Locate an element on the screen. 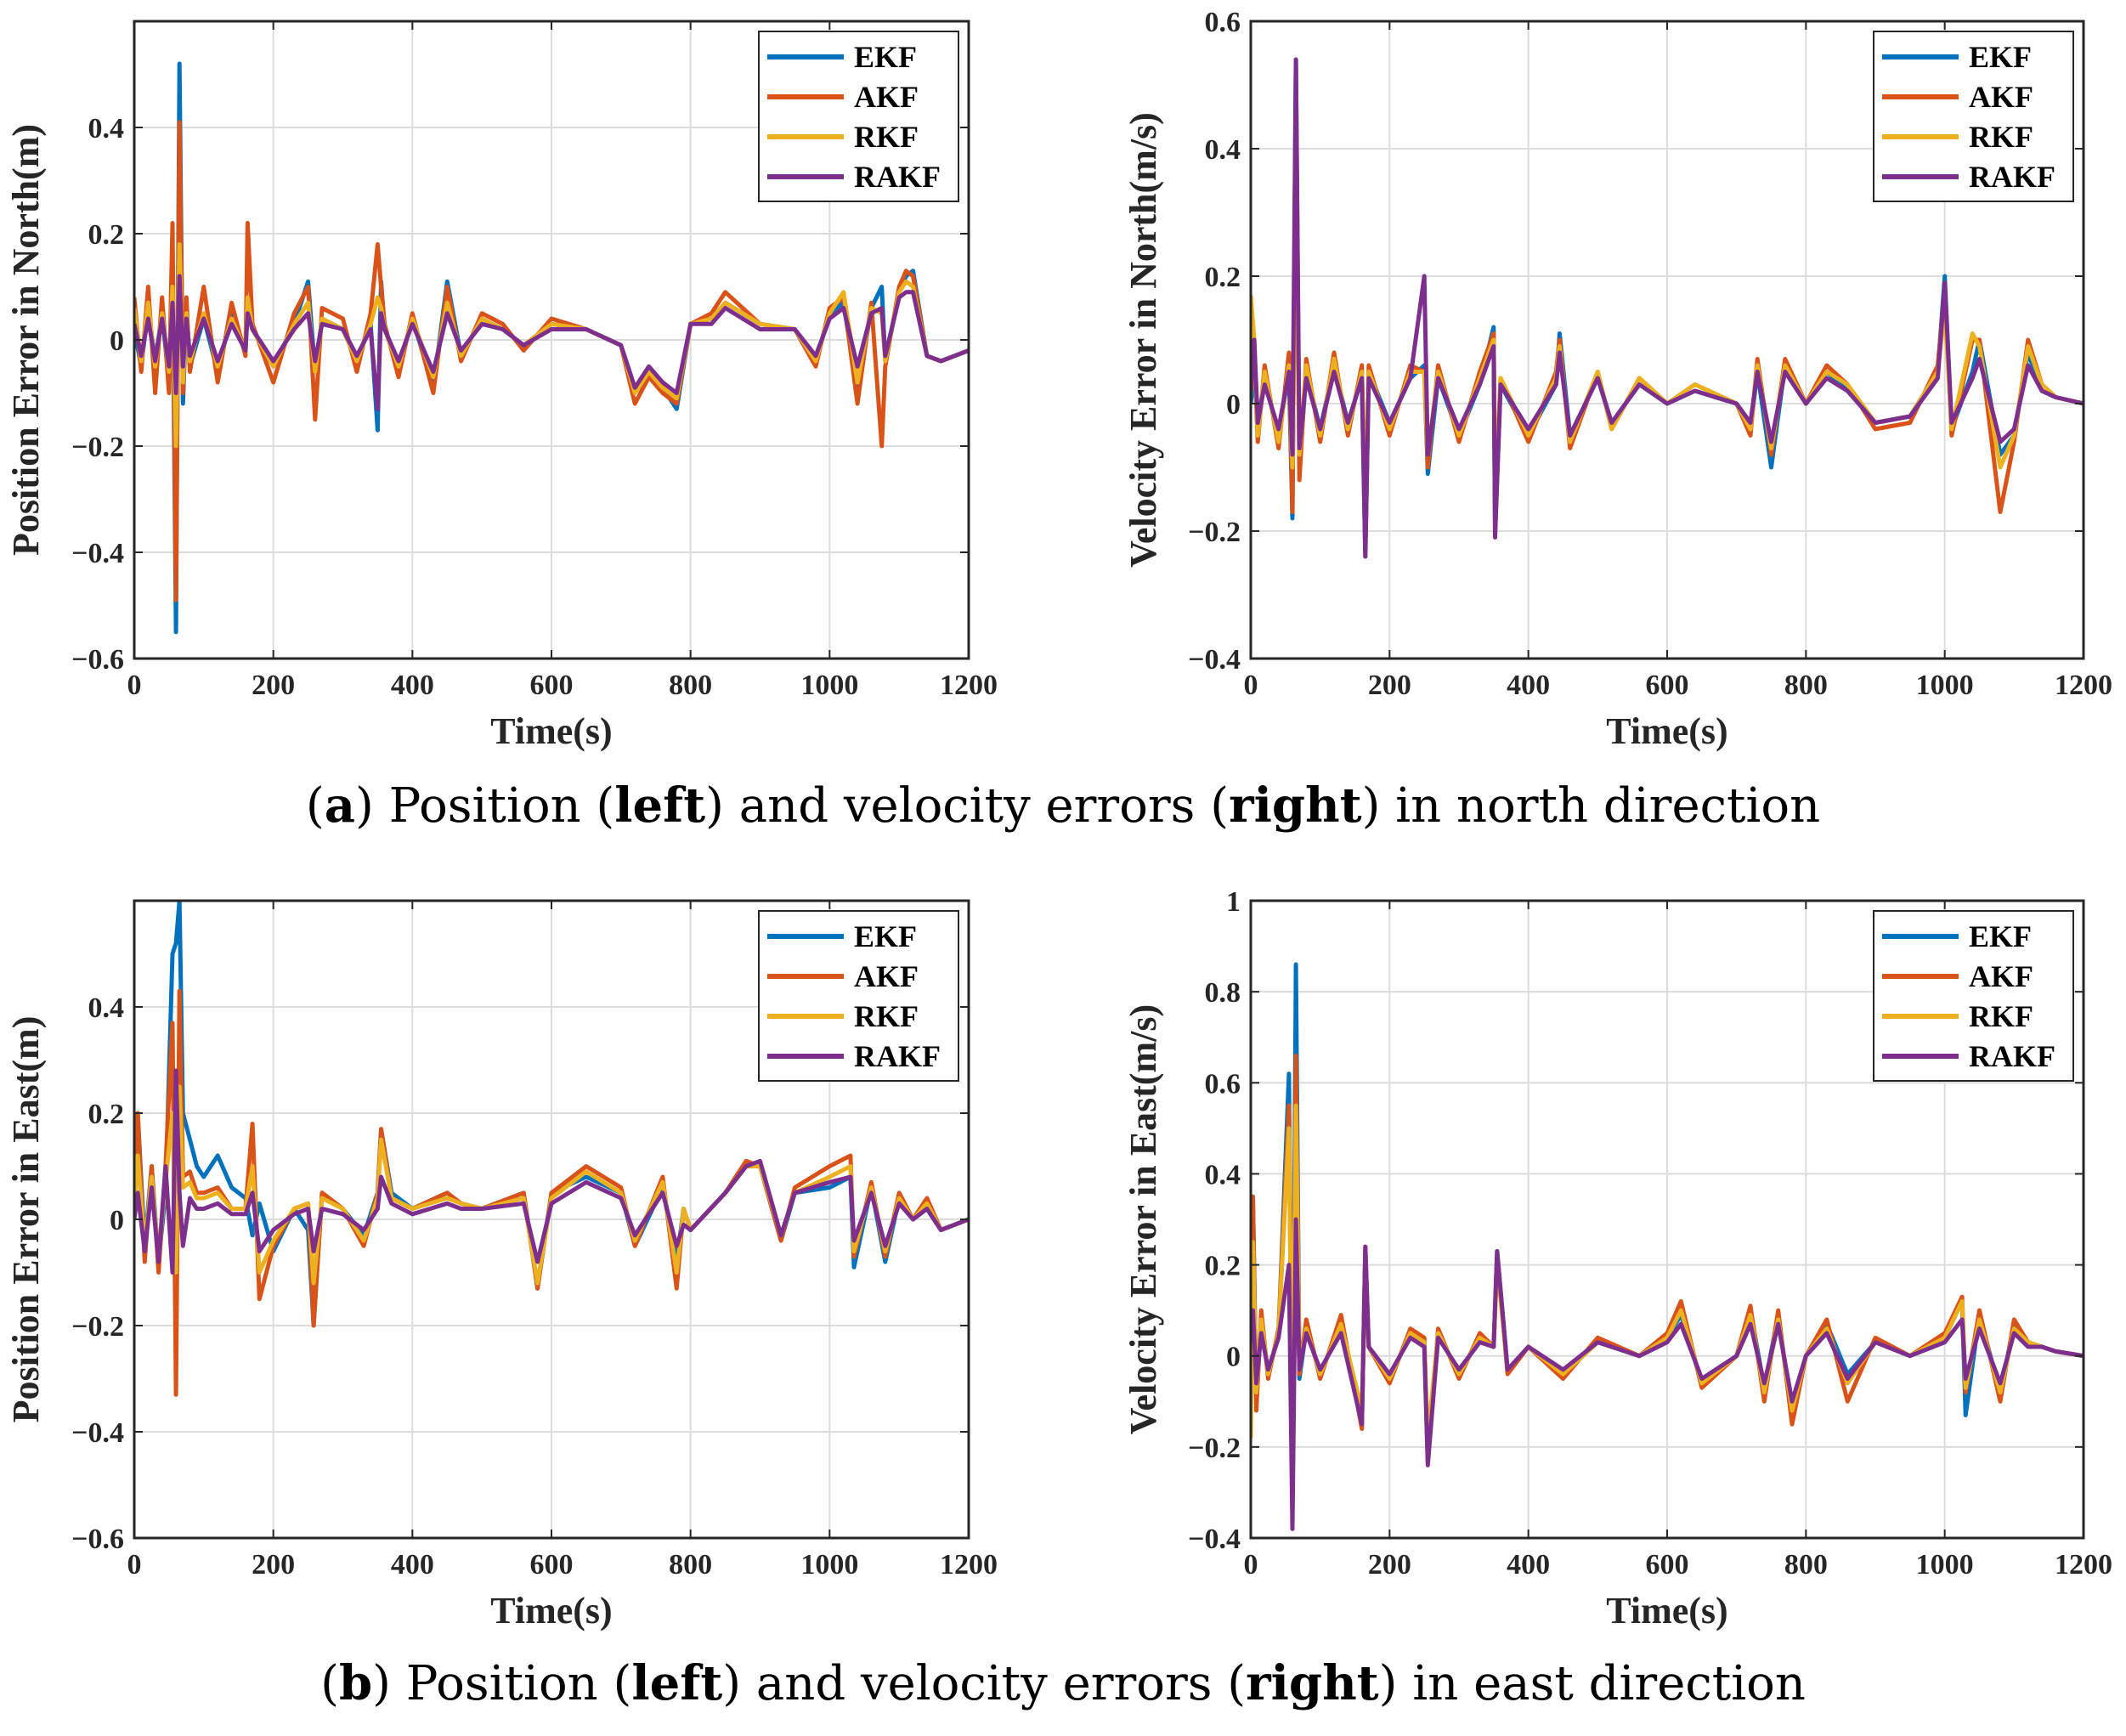 The width and height of the screenshot is (2126, 1736). x-tick-label: 200 is located at coordinates (1389, 1564).